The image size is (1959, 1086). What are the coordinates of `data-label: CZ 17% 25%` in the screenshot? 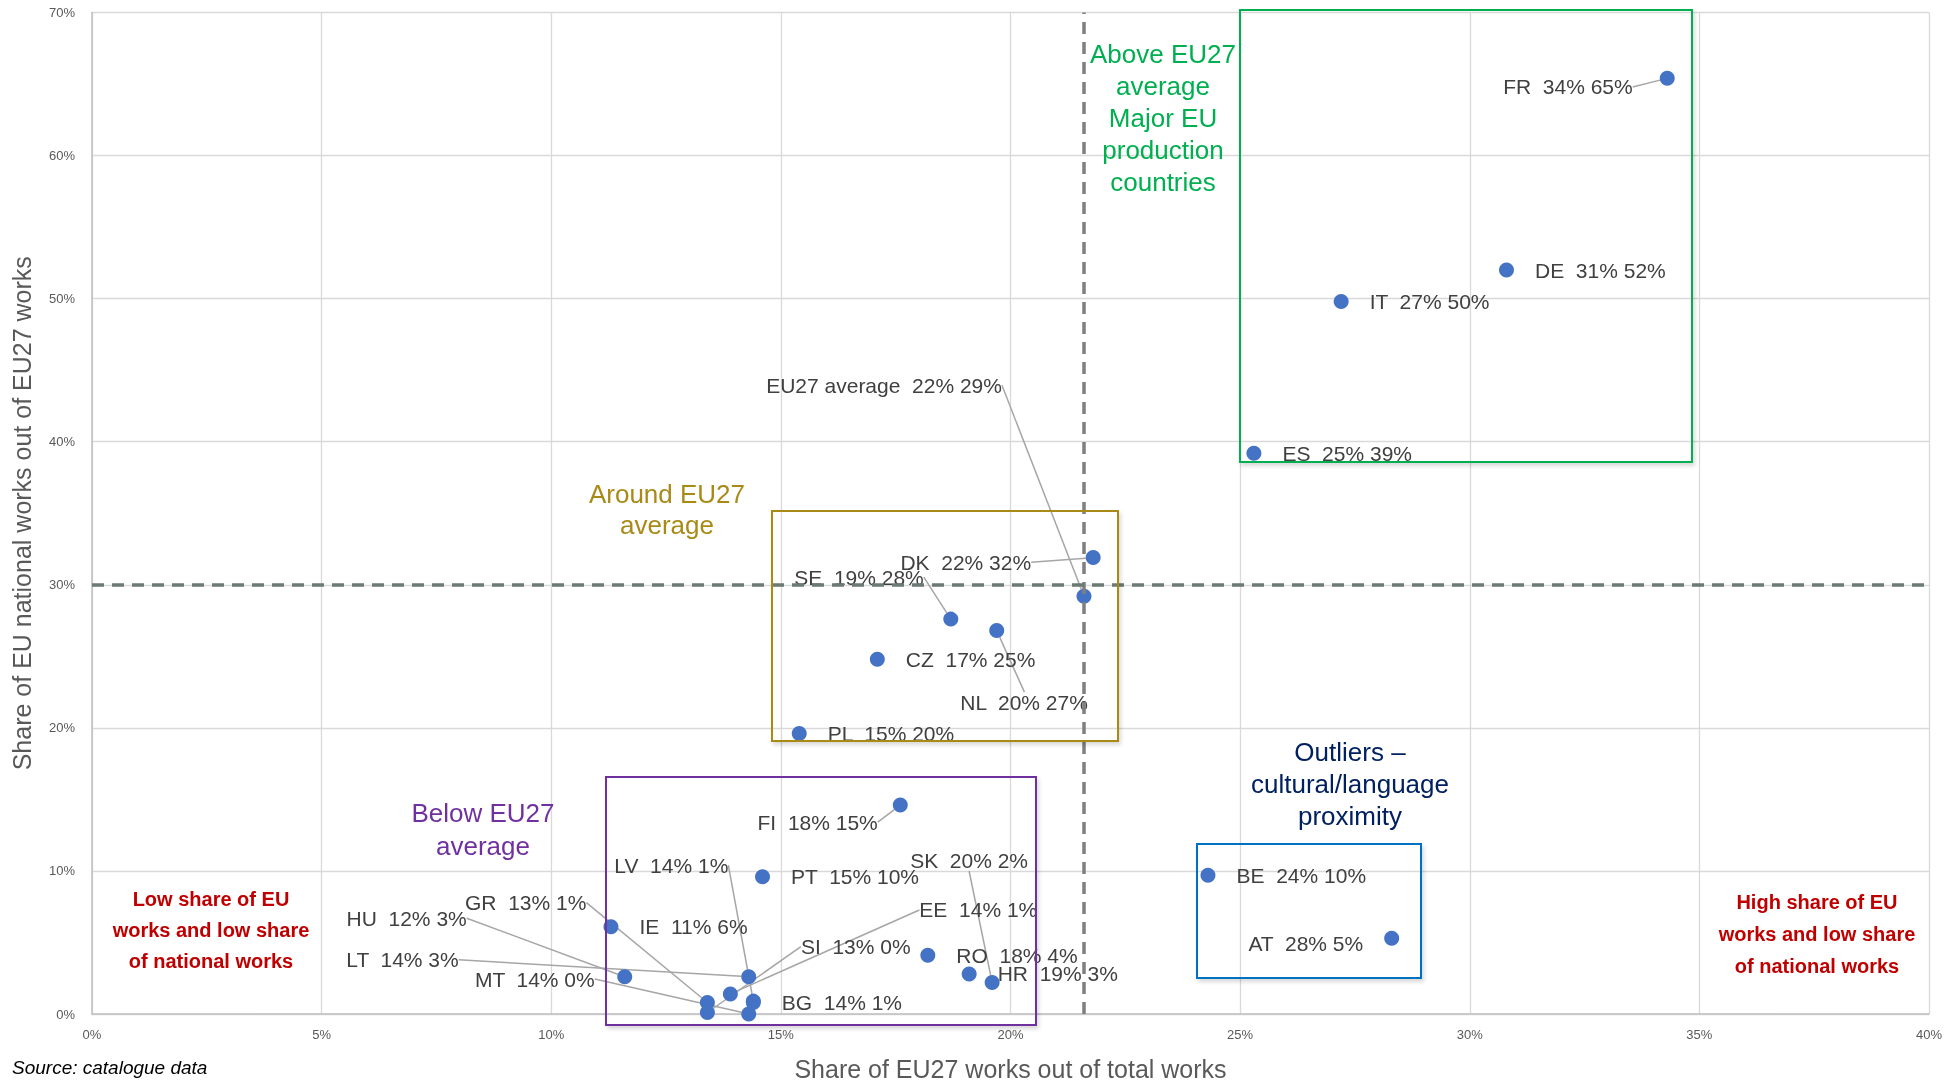 It's located at (970, 659).